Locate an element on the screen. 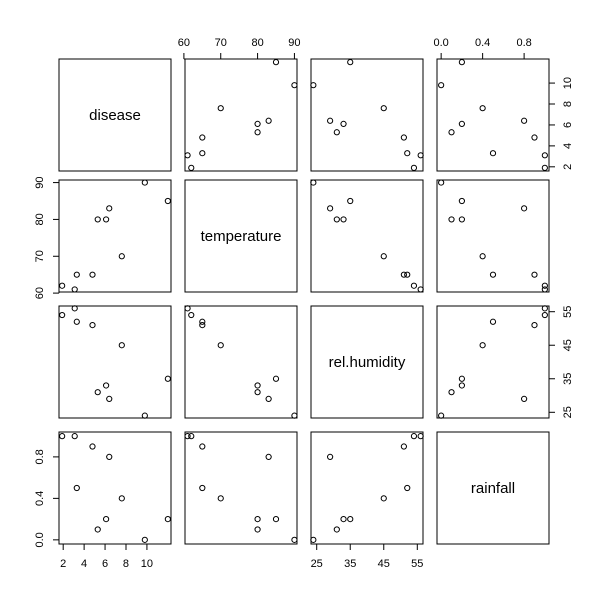 The width and height of the screenshot is (606, 603). panel-rainfall-vs-rainfall: rainfall is located at coordinates (493, 488).